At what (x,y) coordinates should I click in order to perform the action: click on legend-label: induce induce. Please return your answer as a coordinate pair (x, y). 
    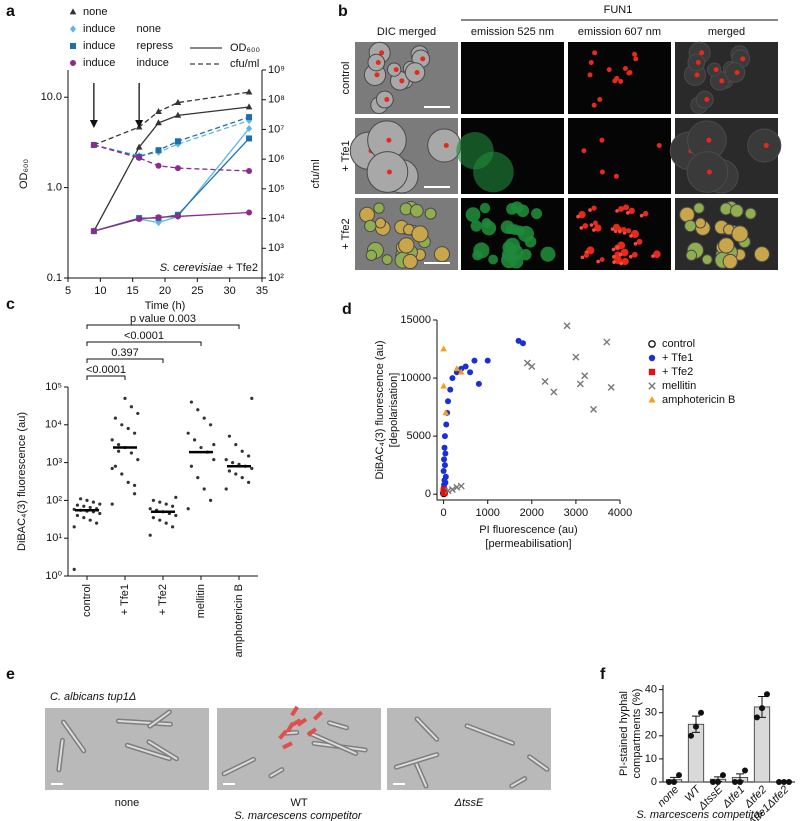
    Looking at the image, I should click on (126, 63).